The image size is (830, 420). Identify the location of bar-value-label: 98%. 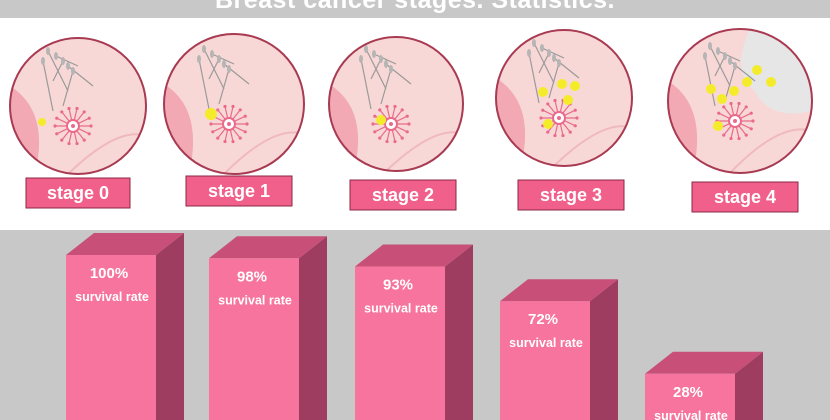
(252, 276).